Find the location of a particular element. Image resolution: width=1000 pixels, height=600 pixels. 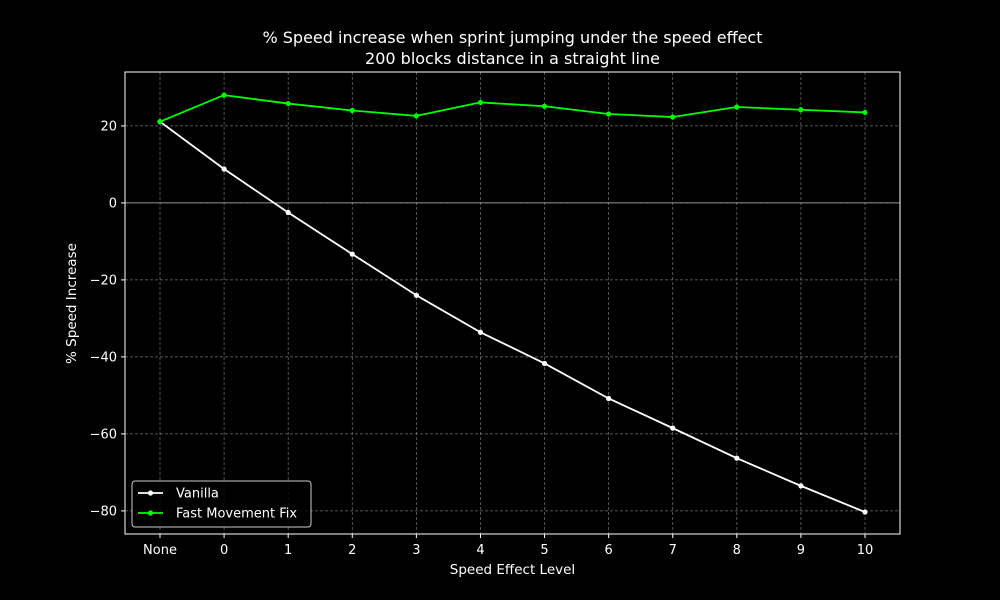

legend-marker-fast-movement-fix is located at coordinates (150, 513).